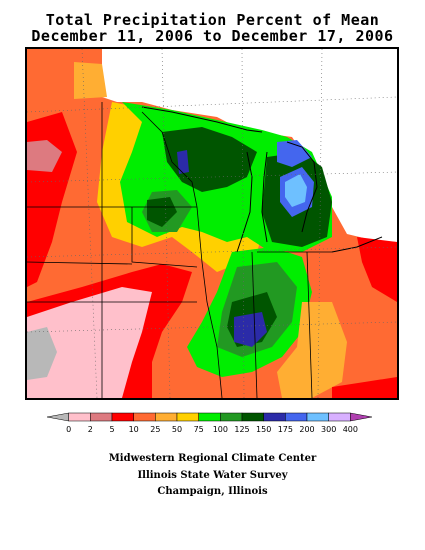 This screenshot has height=550, width=425. What do you see at coordinates (220, 429) in the screenshot?
I see `legend-tick-label: 100` at bounding box center [220, 429].